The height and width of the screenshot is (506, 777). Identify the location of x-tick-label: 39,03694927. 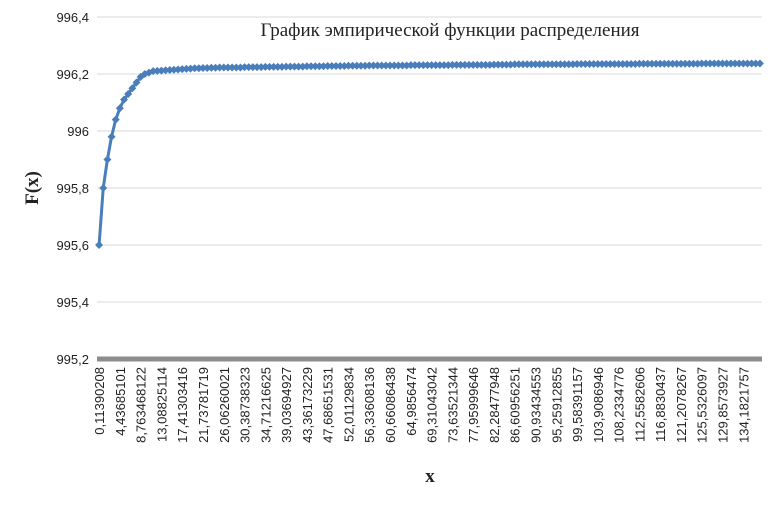
(286, 405).